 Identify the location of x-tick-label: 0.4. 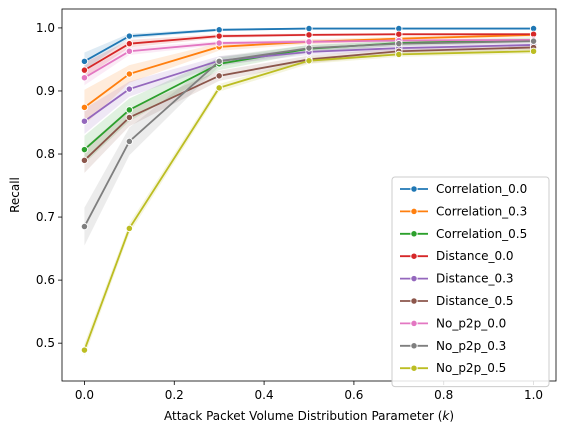
(264, 395).